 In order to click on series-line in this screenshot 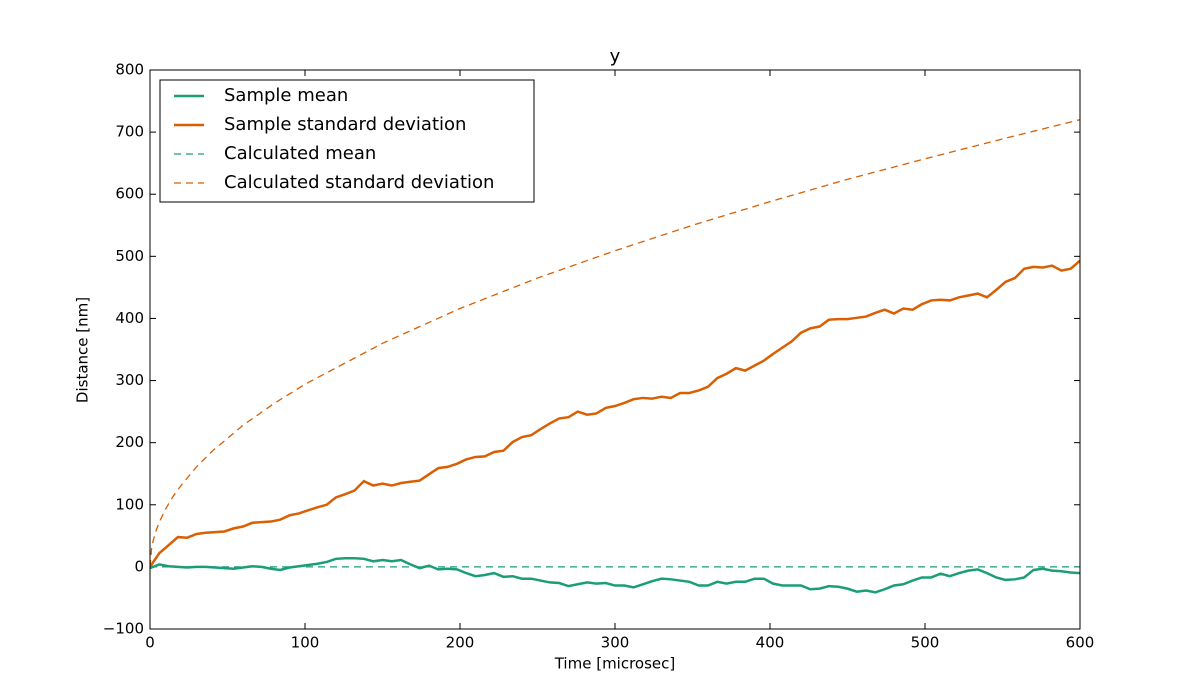, I will do `click(615, 575)`.